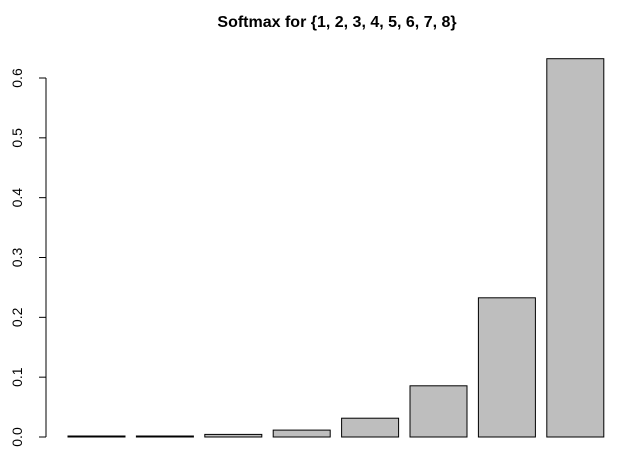  Describe the element at coordinates (28, 257) in the screenshot. I see `y-axis: 0.0 0.1 0.2 0.3 0.4 0.5 0.6` at that location.